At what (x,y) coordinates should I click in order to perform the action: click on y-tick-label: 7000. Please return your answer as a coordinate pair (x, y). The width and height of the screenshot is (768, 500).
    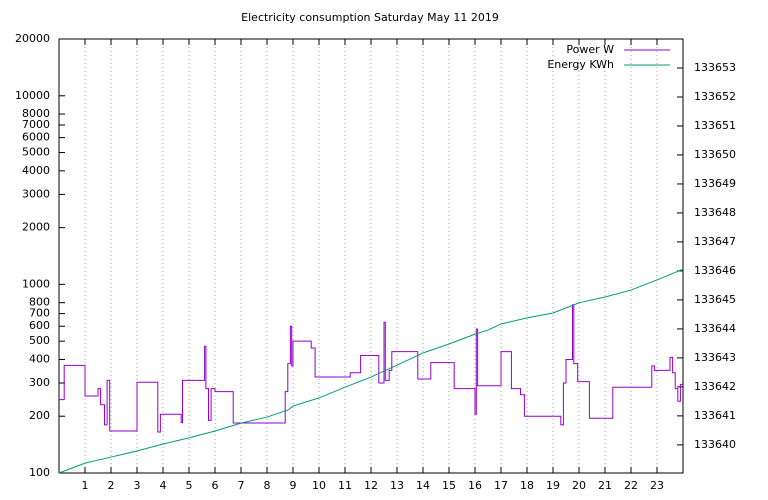
    Looking at the image, I should click on (36, 124).